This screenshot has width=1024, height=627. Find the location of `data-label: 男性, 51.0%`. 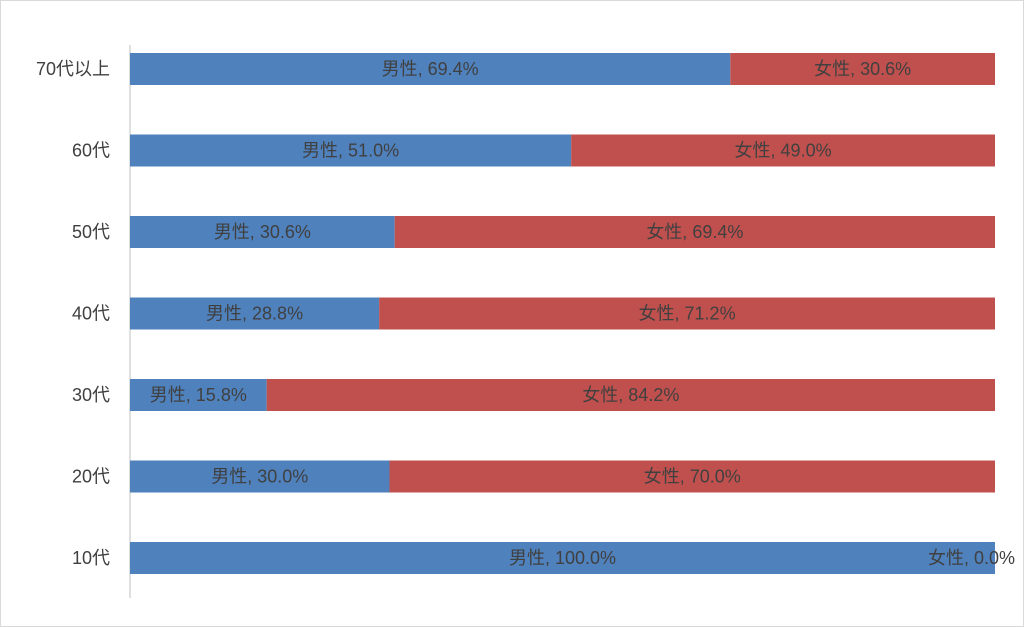

data-label: 男性, 51.0% is located at coordinates (350, 151).